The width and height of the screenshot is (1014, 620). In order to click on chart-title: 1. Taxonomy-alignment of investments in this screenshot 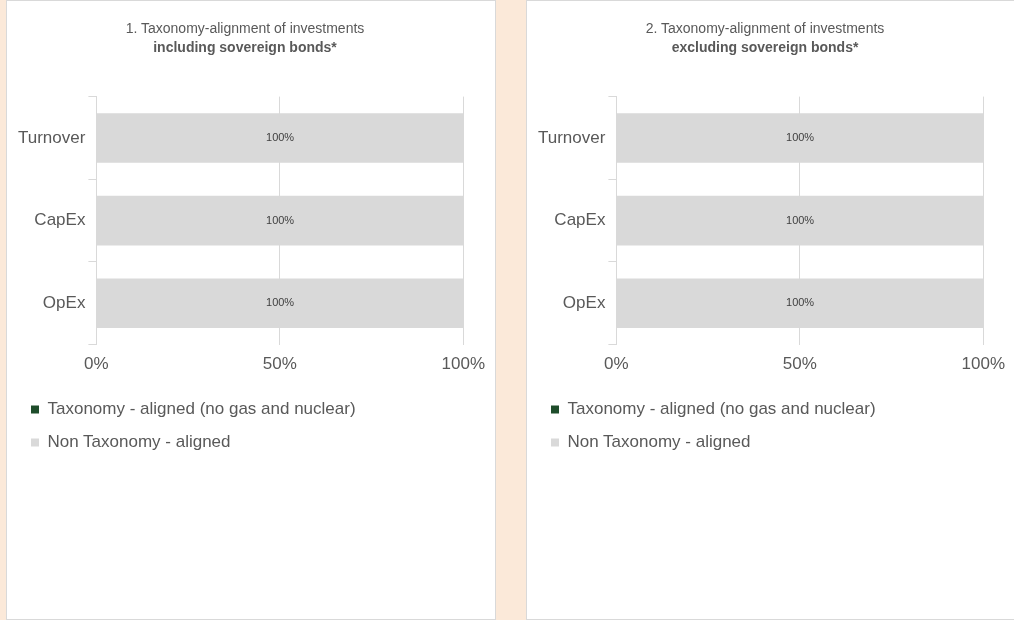, I will do `click(245, 28)`.